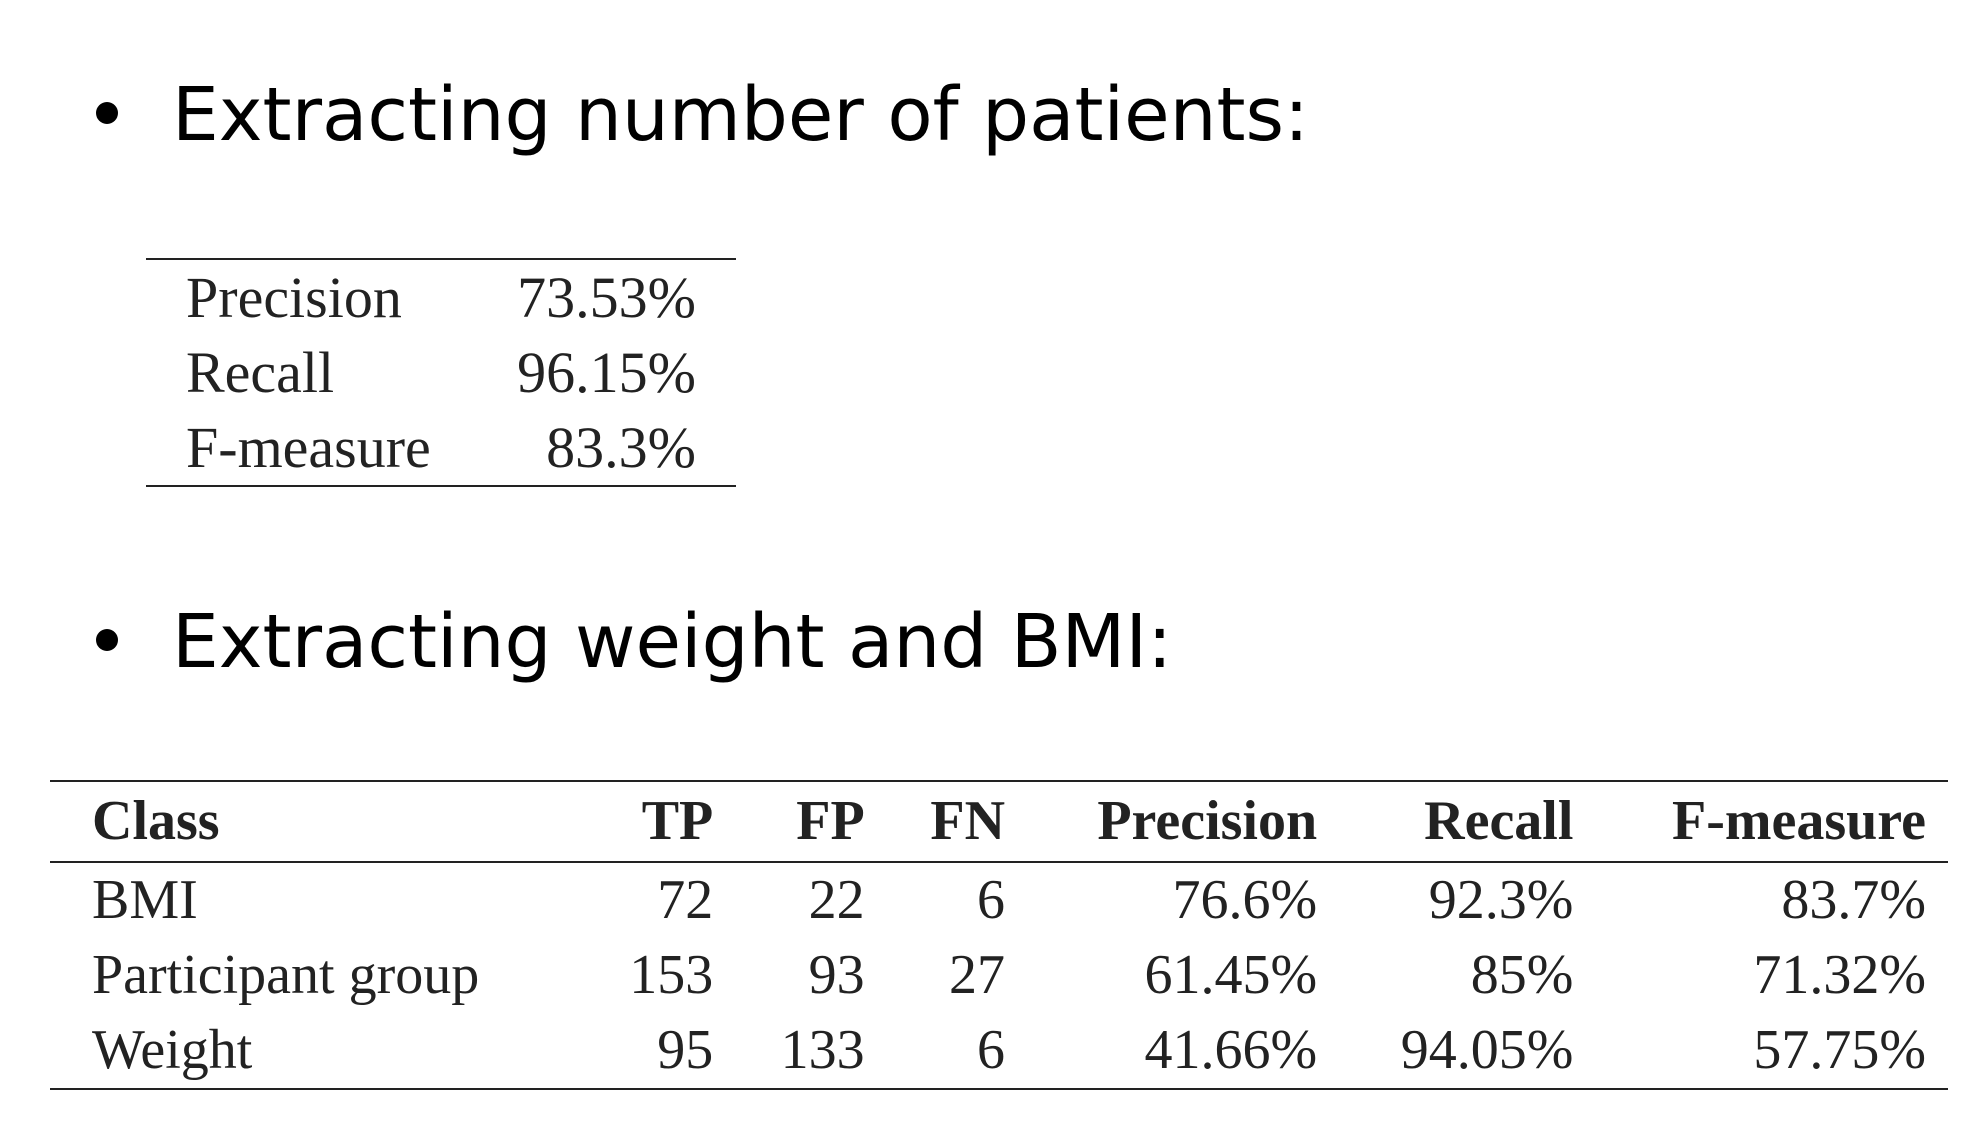  I want to click on bullet-text: Extracting number of patients:, so click(740, 115).